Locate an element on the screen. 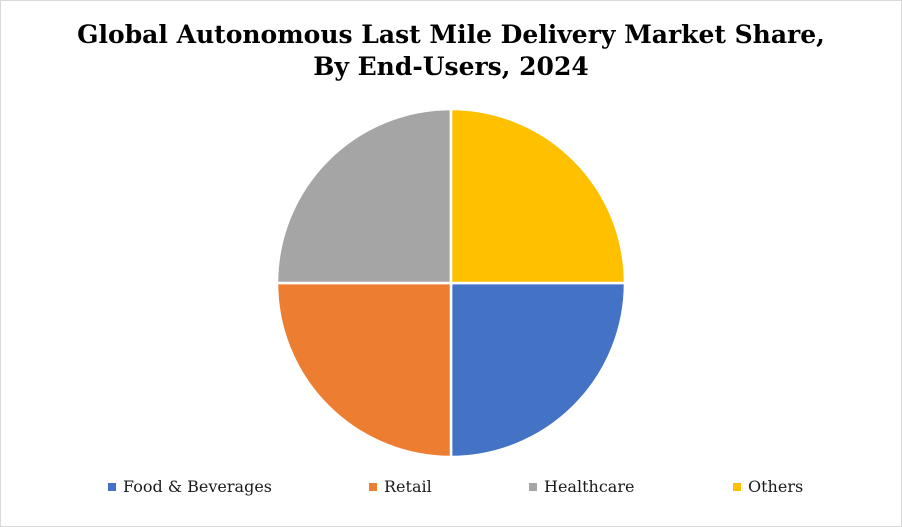  legend-swatch-food-beverages is located at coordinates (112, 486).